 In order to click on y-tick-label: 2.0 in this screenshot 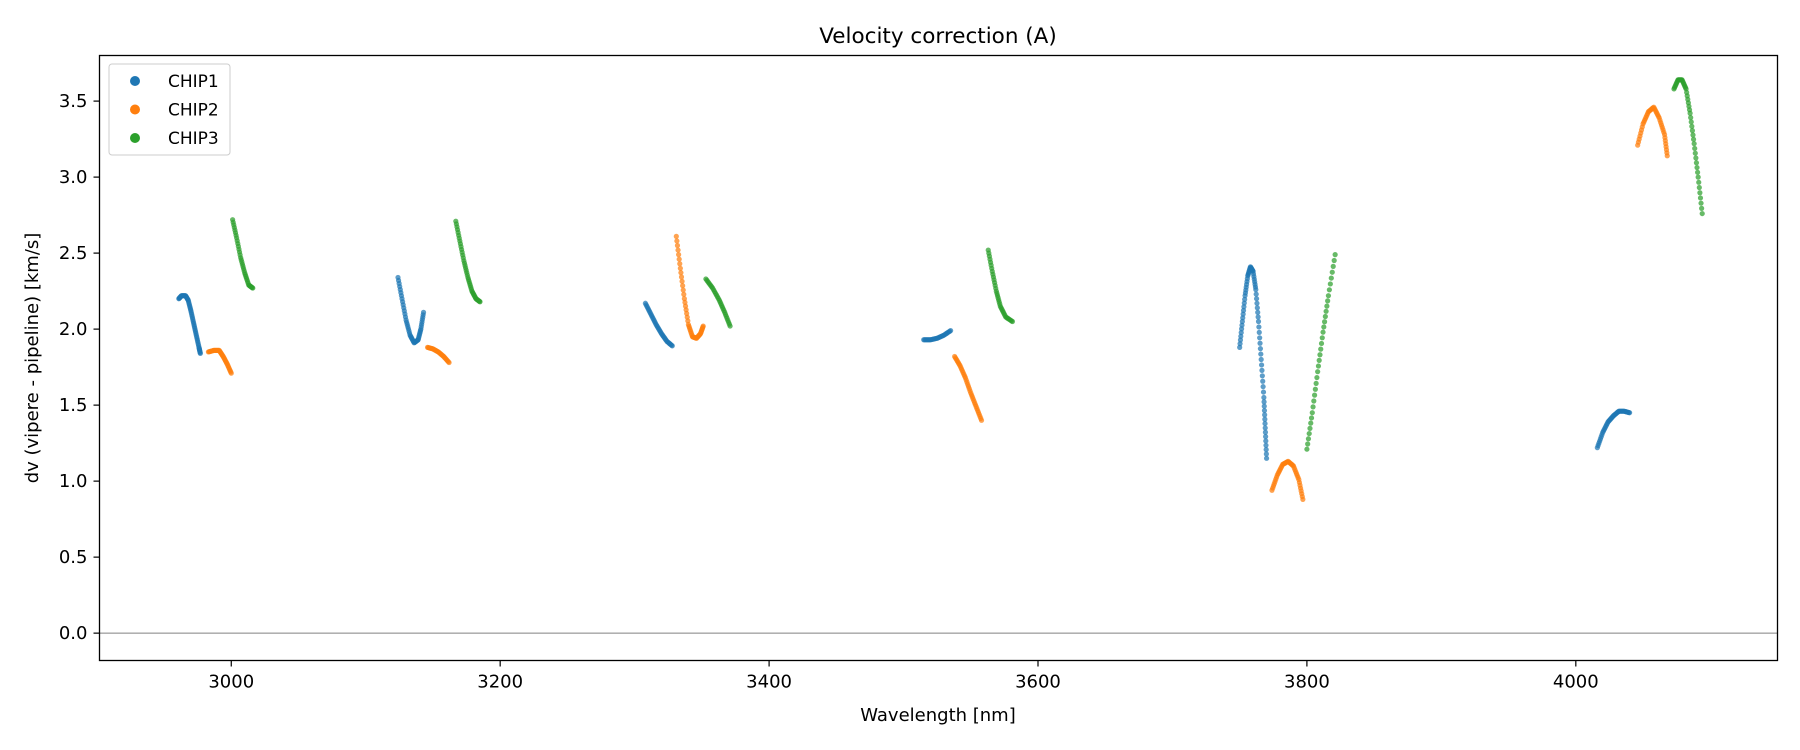, I will do `click(73, 329)`.